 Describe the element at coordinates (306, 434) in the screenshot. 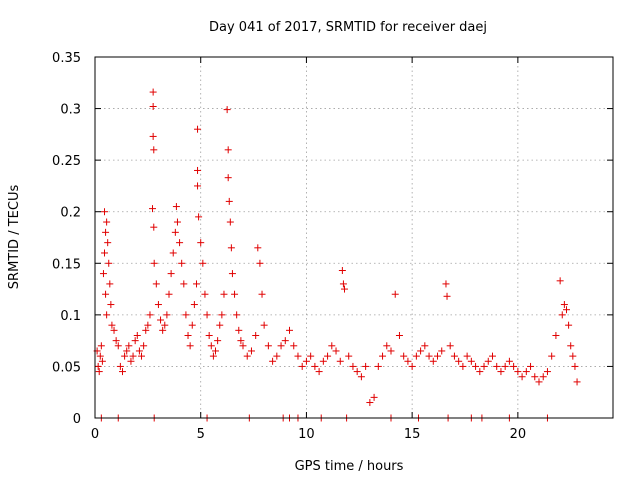

I see `x-tick-label: 10` at that location.